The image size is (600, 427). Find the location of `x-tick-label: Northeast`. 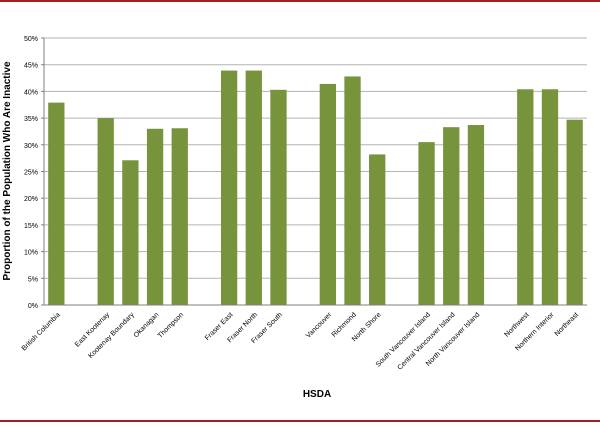

x-tick-label: Northeast is located at coordinates (567, 324).